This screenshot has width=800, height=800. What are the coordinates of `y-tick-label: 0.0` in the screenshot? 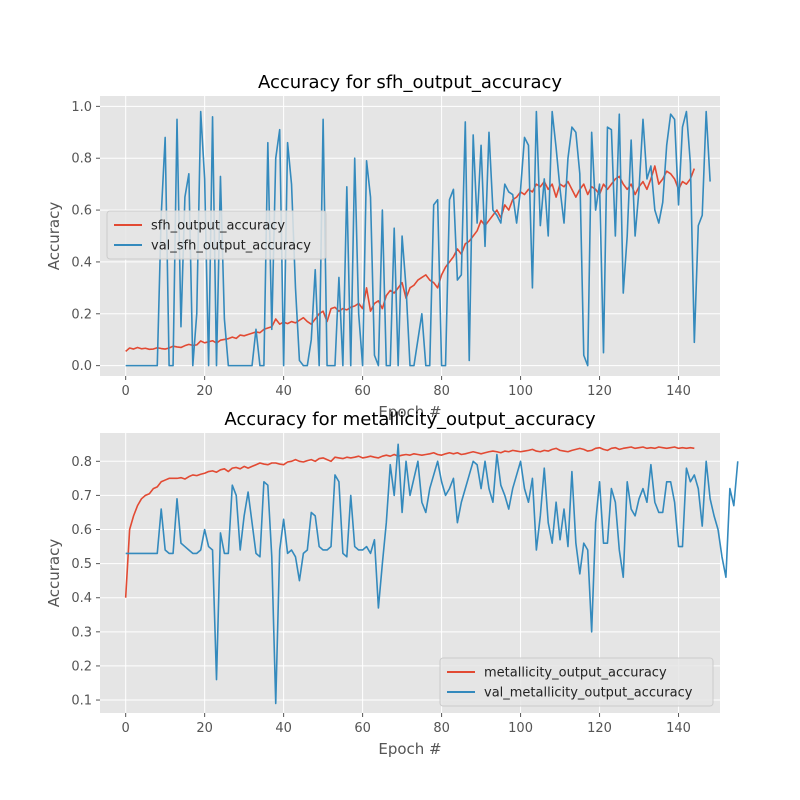 It's located at (81, 366).